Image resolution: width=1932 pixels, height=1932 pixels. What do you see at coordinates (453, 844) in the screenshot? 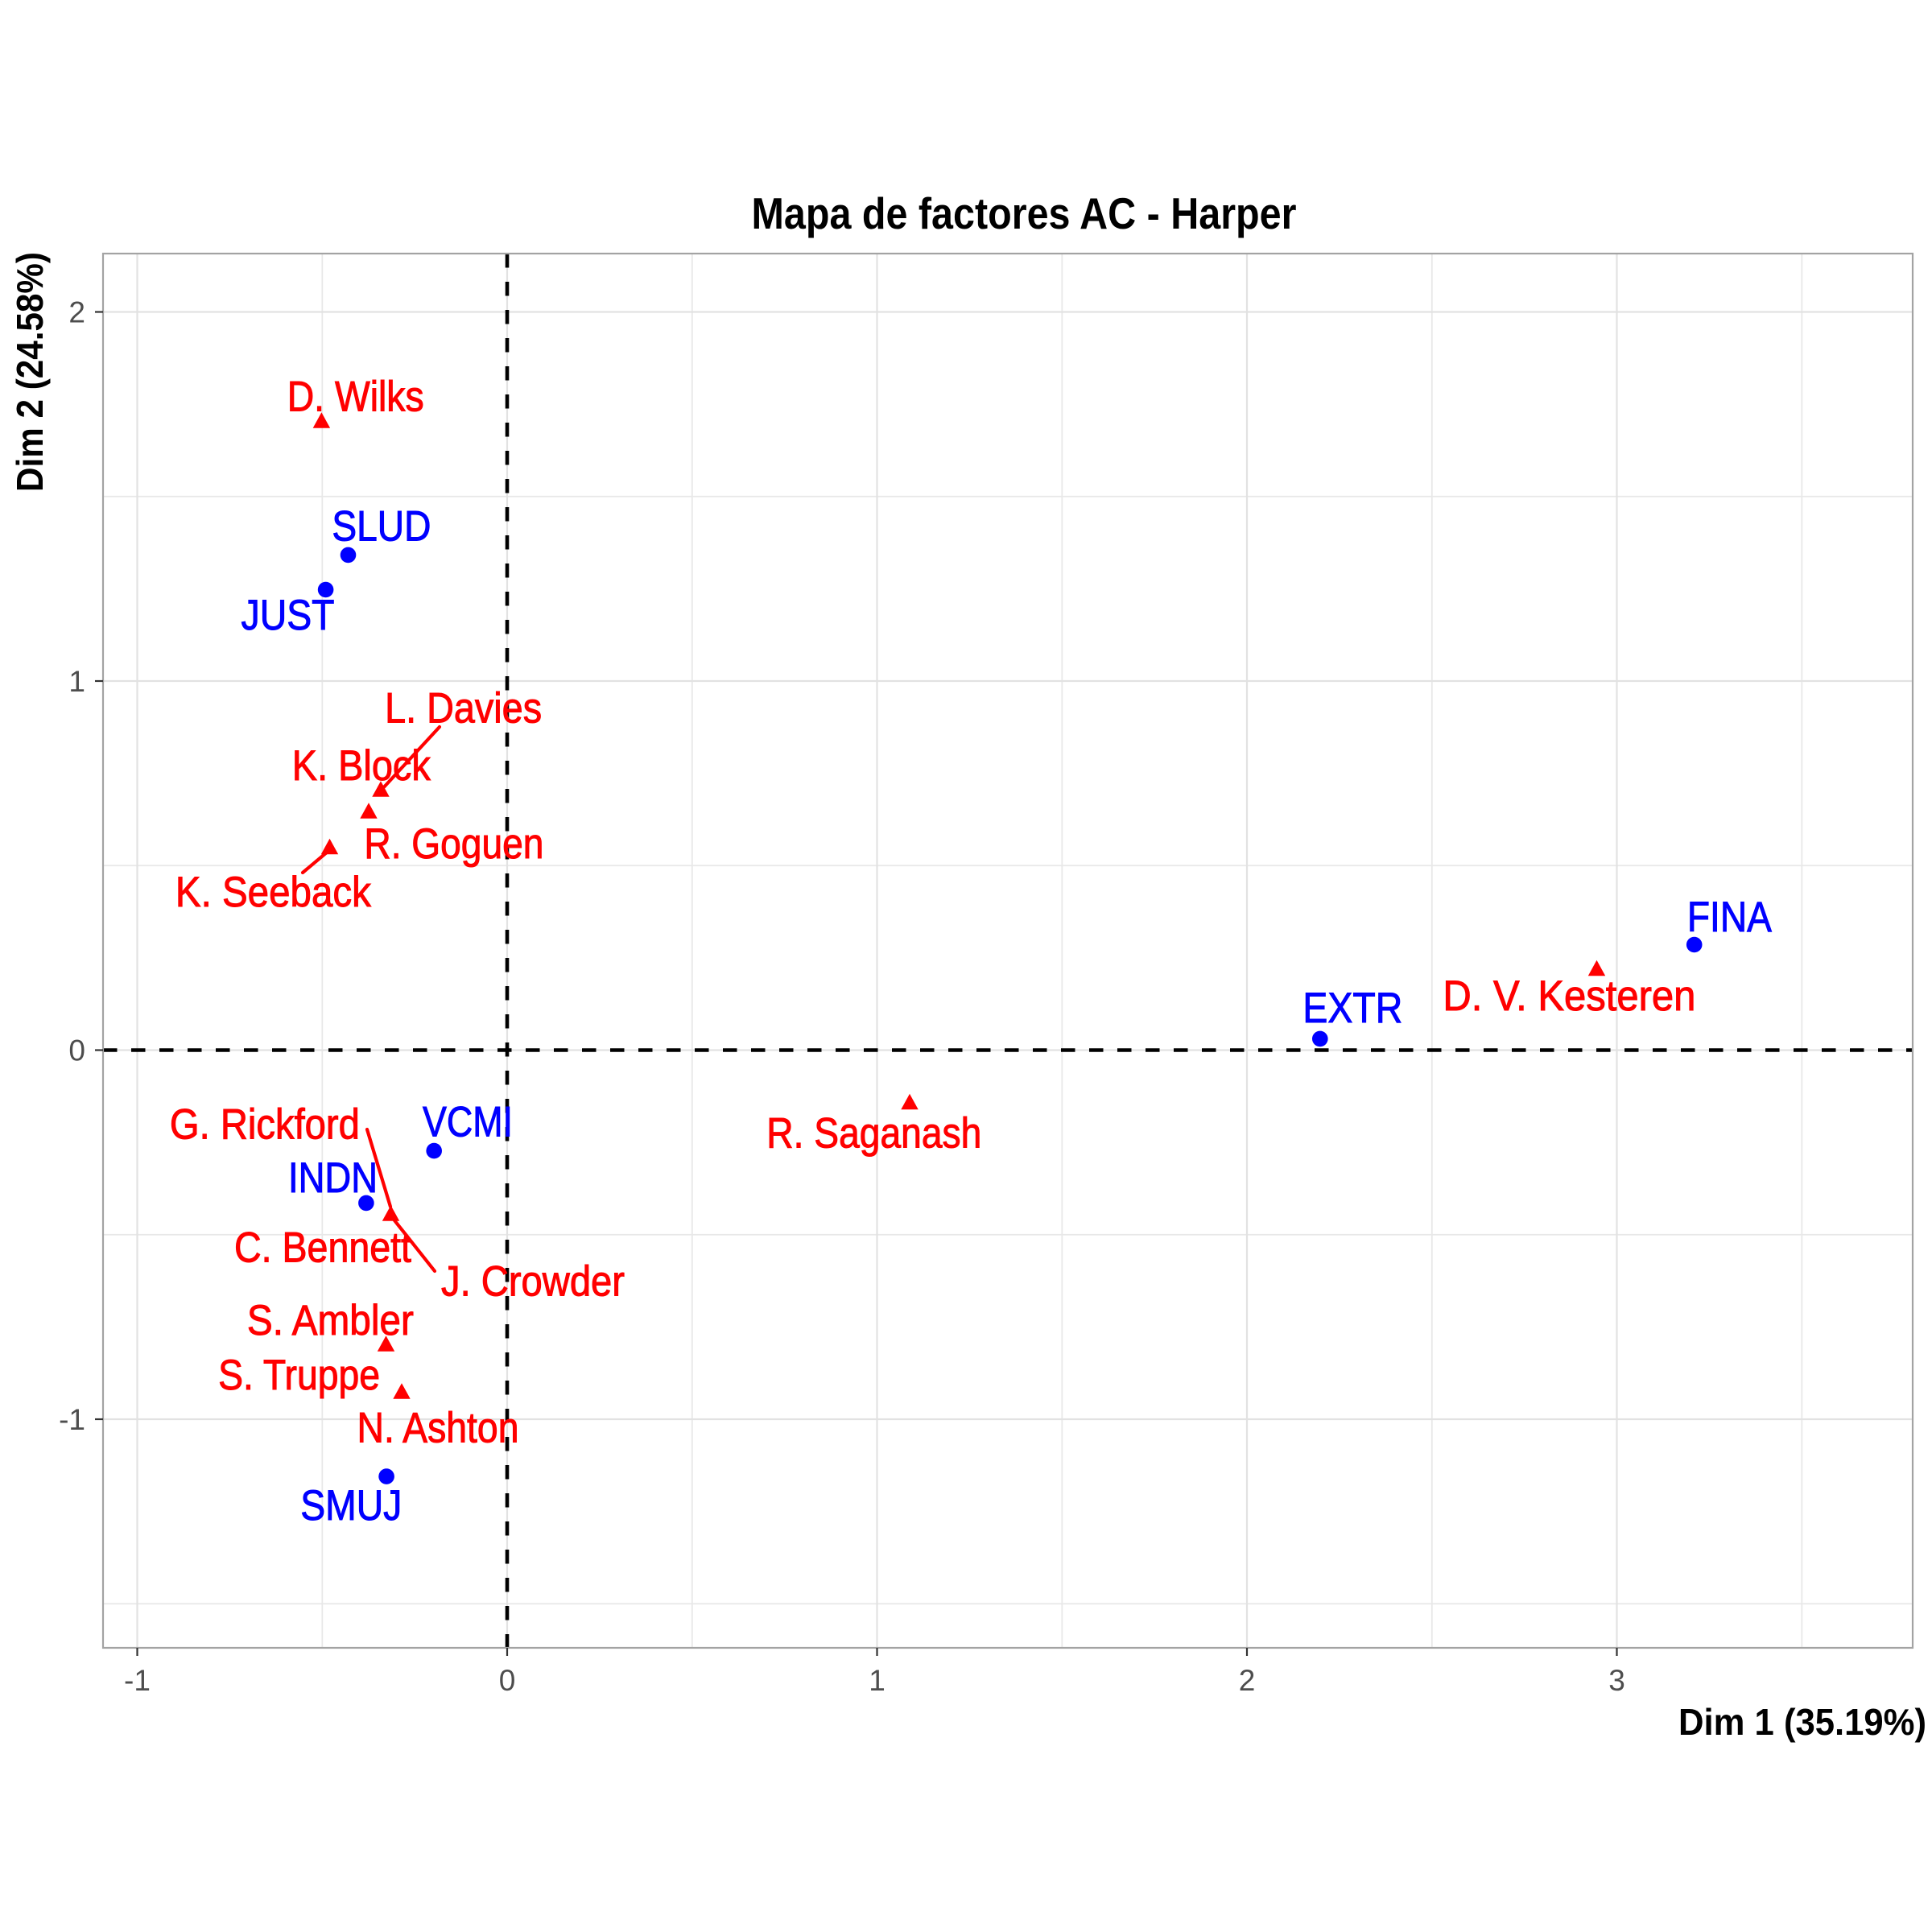
I see `svg-text: R. Goguen` at bounding box center [453, 844].